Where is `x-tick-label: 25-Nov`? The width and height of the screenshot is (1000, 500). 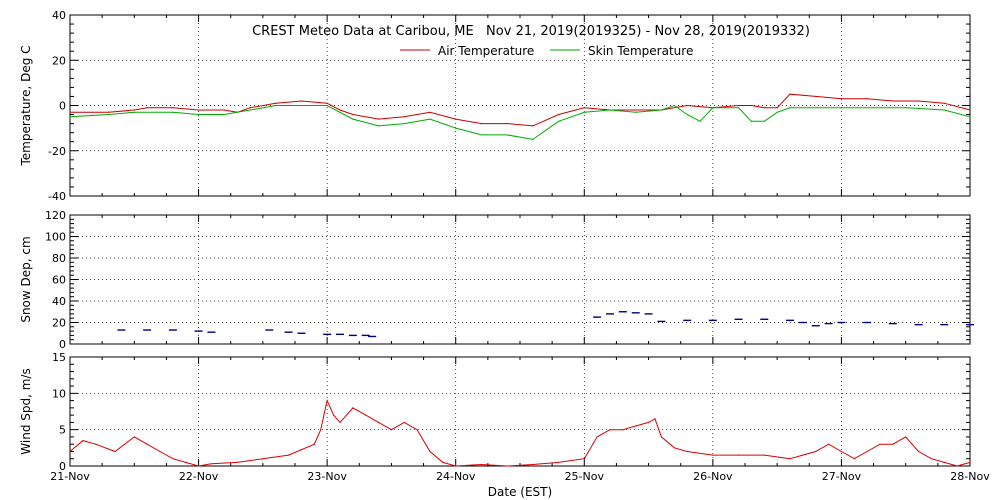
x-tick-label: 25-Nov is located at coordinates (585, 476).